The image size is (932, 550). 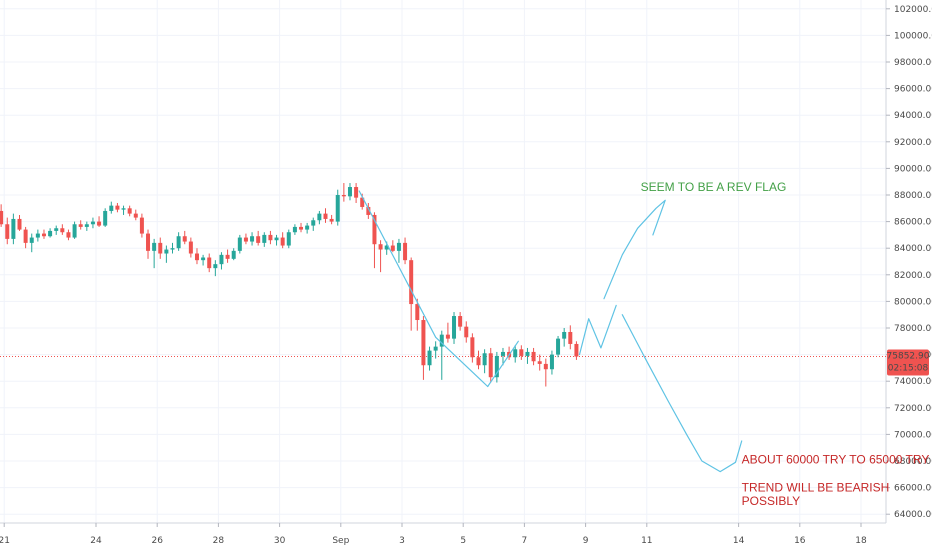 What do you see at coordinates (423, 289) in the screenshot?
I see `downtrend-line` at bounding box center [423, 289].